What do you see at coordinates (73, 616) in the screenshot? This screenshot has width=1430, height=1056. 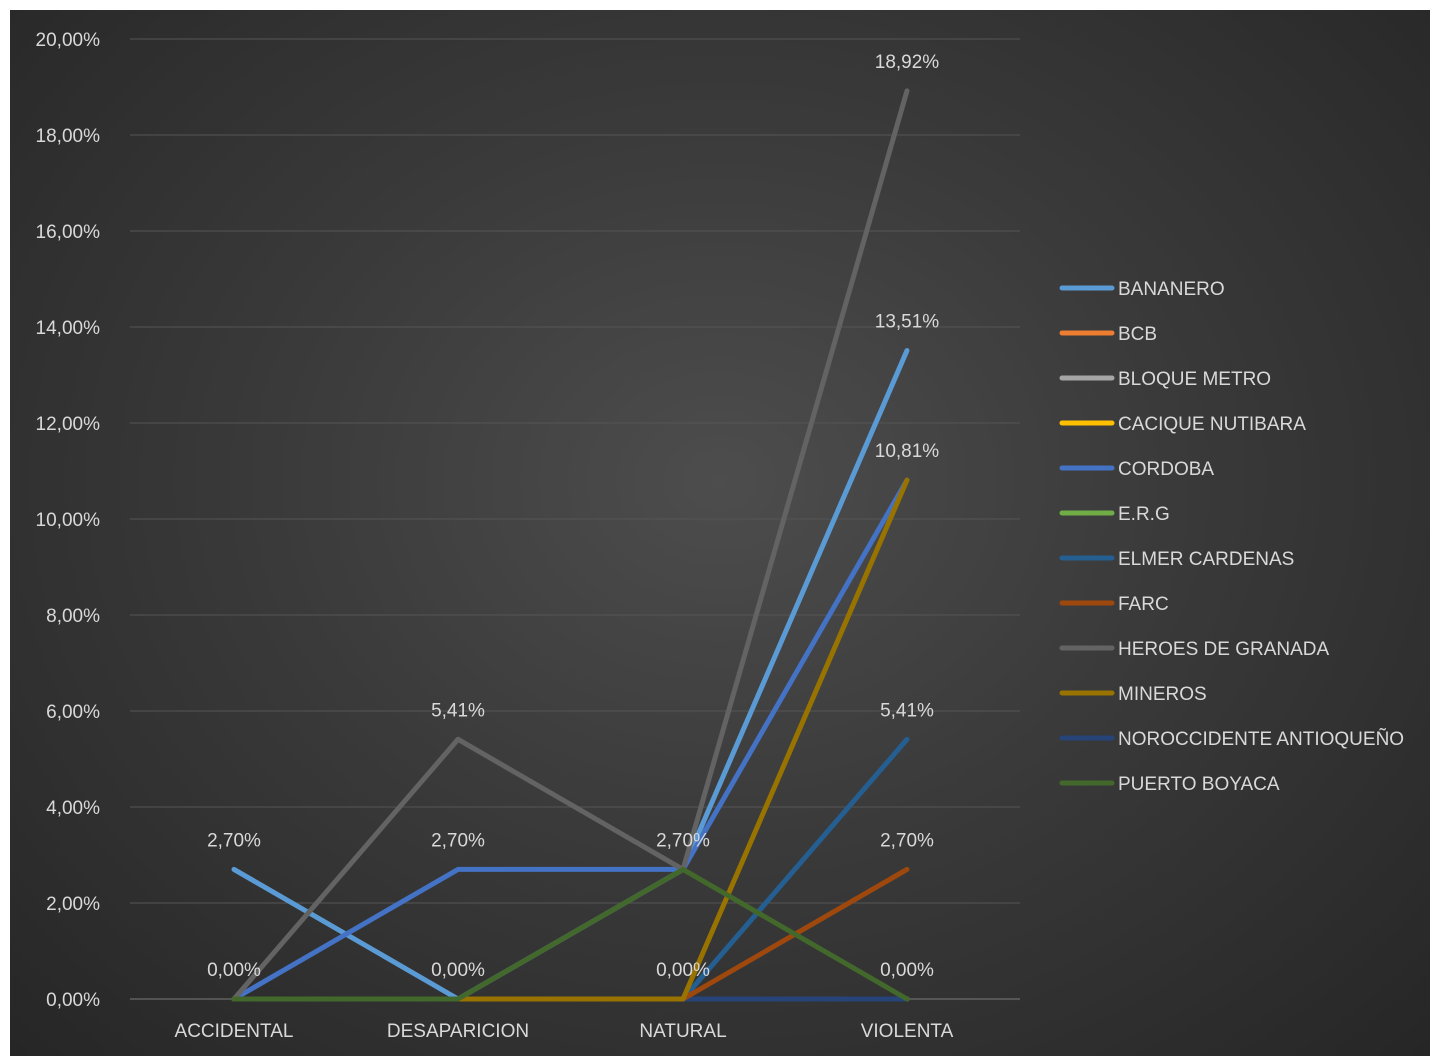 I see `y-tick-label: 8,00%` at bounding box center [73, 616].